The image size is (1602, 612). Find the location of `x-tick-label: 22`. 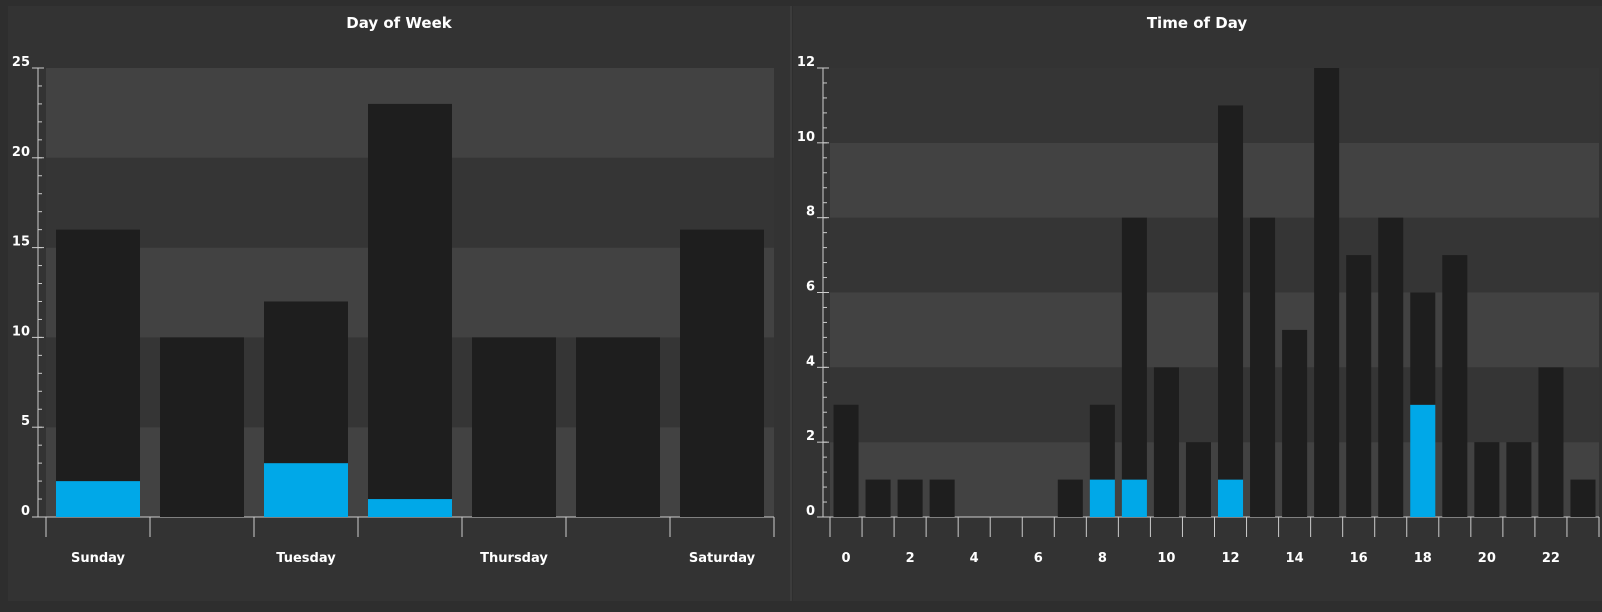

x-tick-label: 22 is located at coordinates (1551, 558).